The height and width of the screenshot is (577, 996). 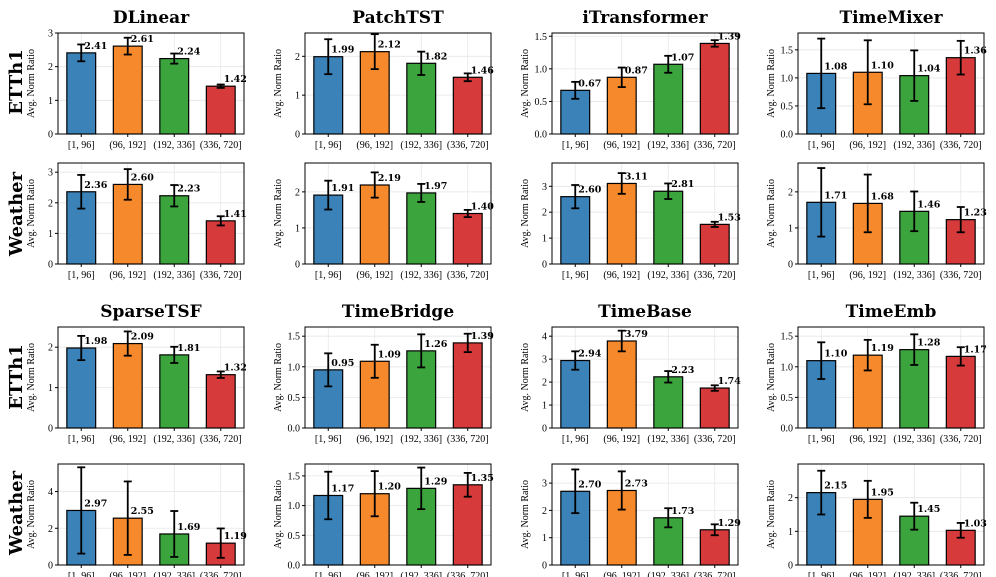 What do you see at coordinates (682, 184) in the screenshot?
I see `data-label: 2.81` at bounding box center [682, 184].